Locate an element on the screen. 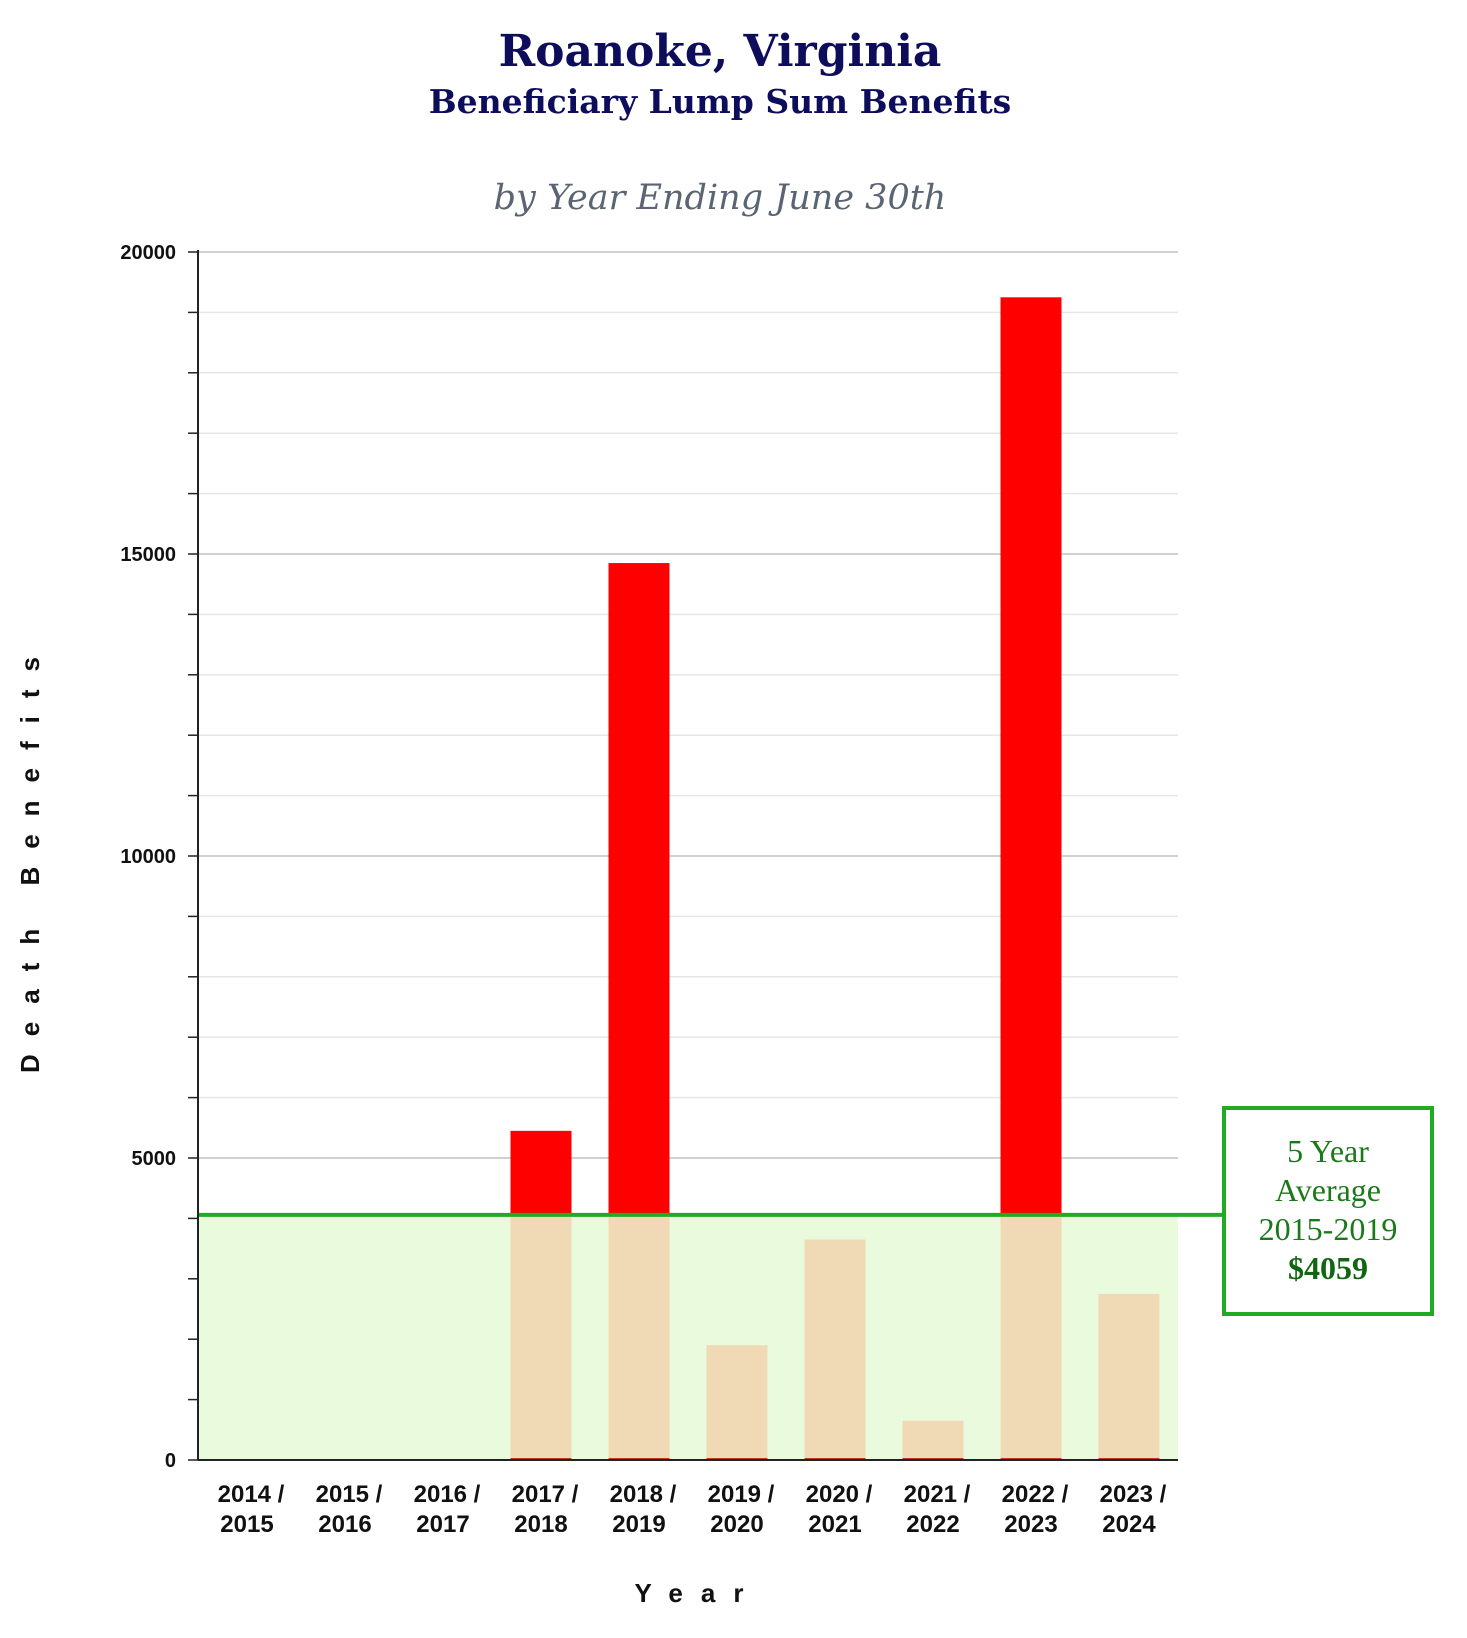  chart-title: Roanoke, Virginia is located at coordinates (720, 51).